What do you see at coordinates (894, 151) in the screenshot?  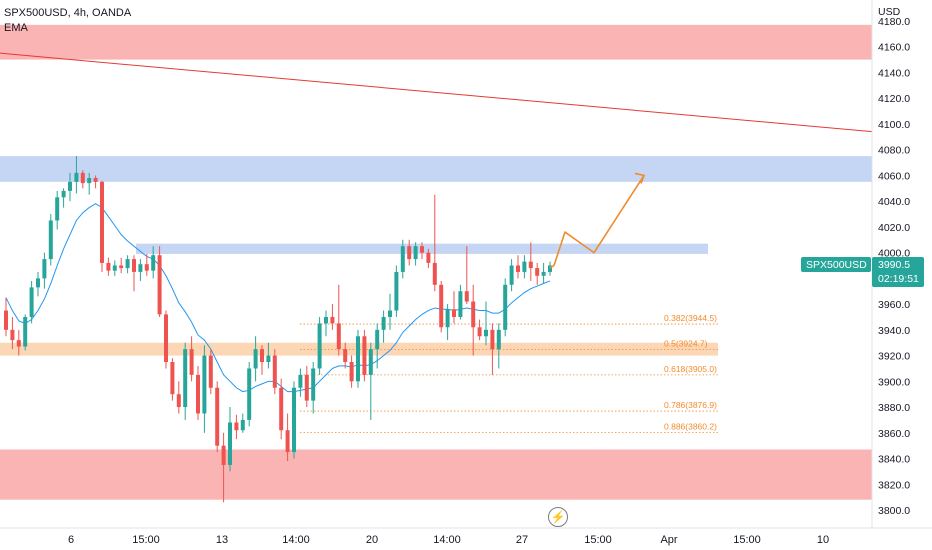 I see `price-tick-label: 4080.0` at bounding box center [894, 151].